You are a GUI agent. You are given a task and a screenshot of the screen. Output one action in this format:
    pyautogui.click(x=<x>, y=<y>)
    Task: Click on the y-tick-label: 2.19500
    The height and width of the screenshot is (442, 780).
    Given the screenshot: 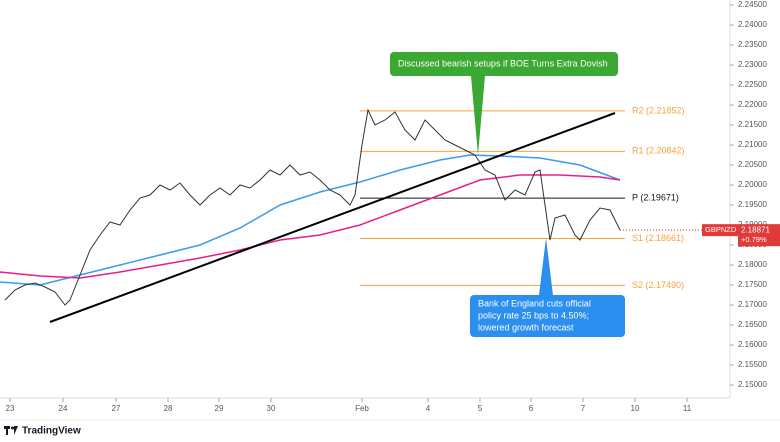 What is the action you would take?
    pyautogui.click(x=752, y=204)
    